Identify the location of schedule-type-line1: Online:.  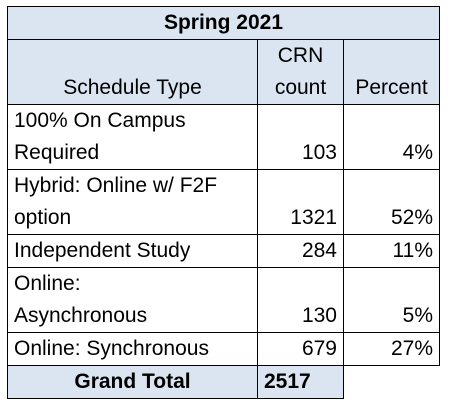
(47, 283).